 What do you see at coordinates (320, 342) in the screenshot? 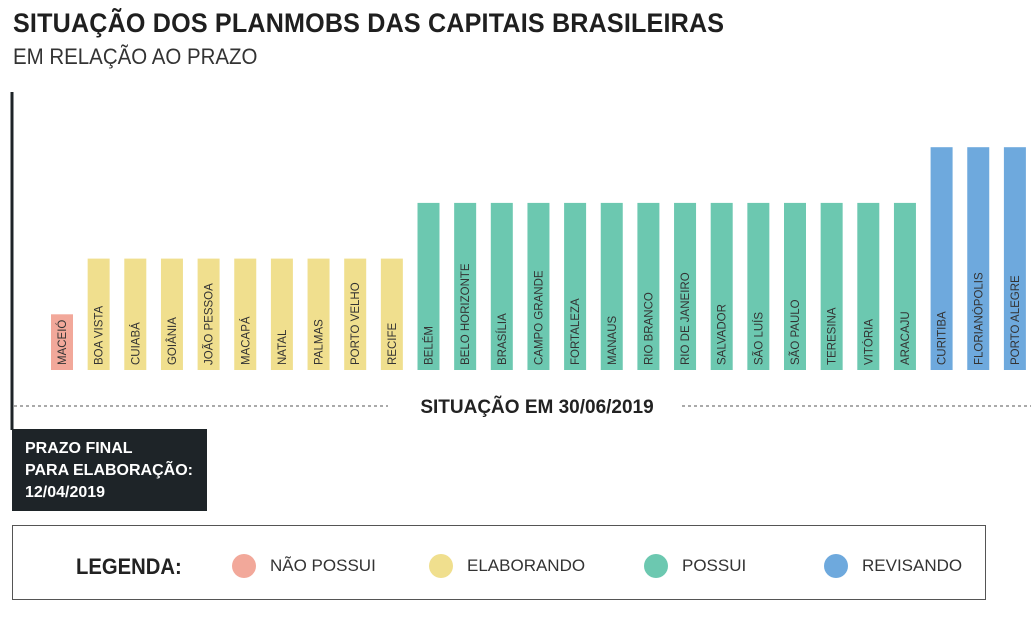
I see `bar-label-palmas: PALMAS` at bounding box center [320, 342].